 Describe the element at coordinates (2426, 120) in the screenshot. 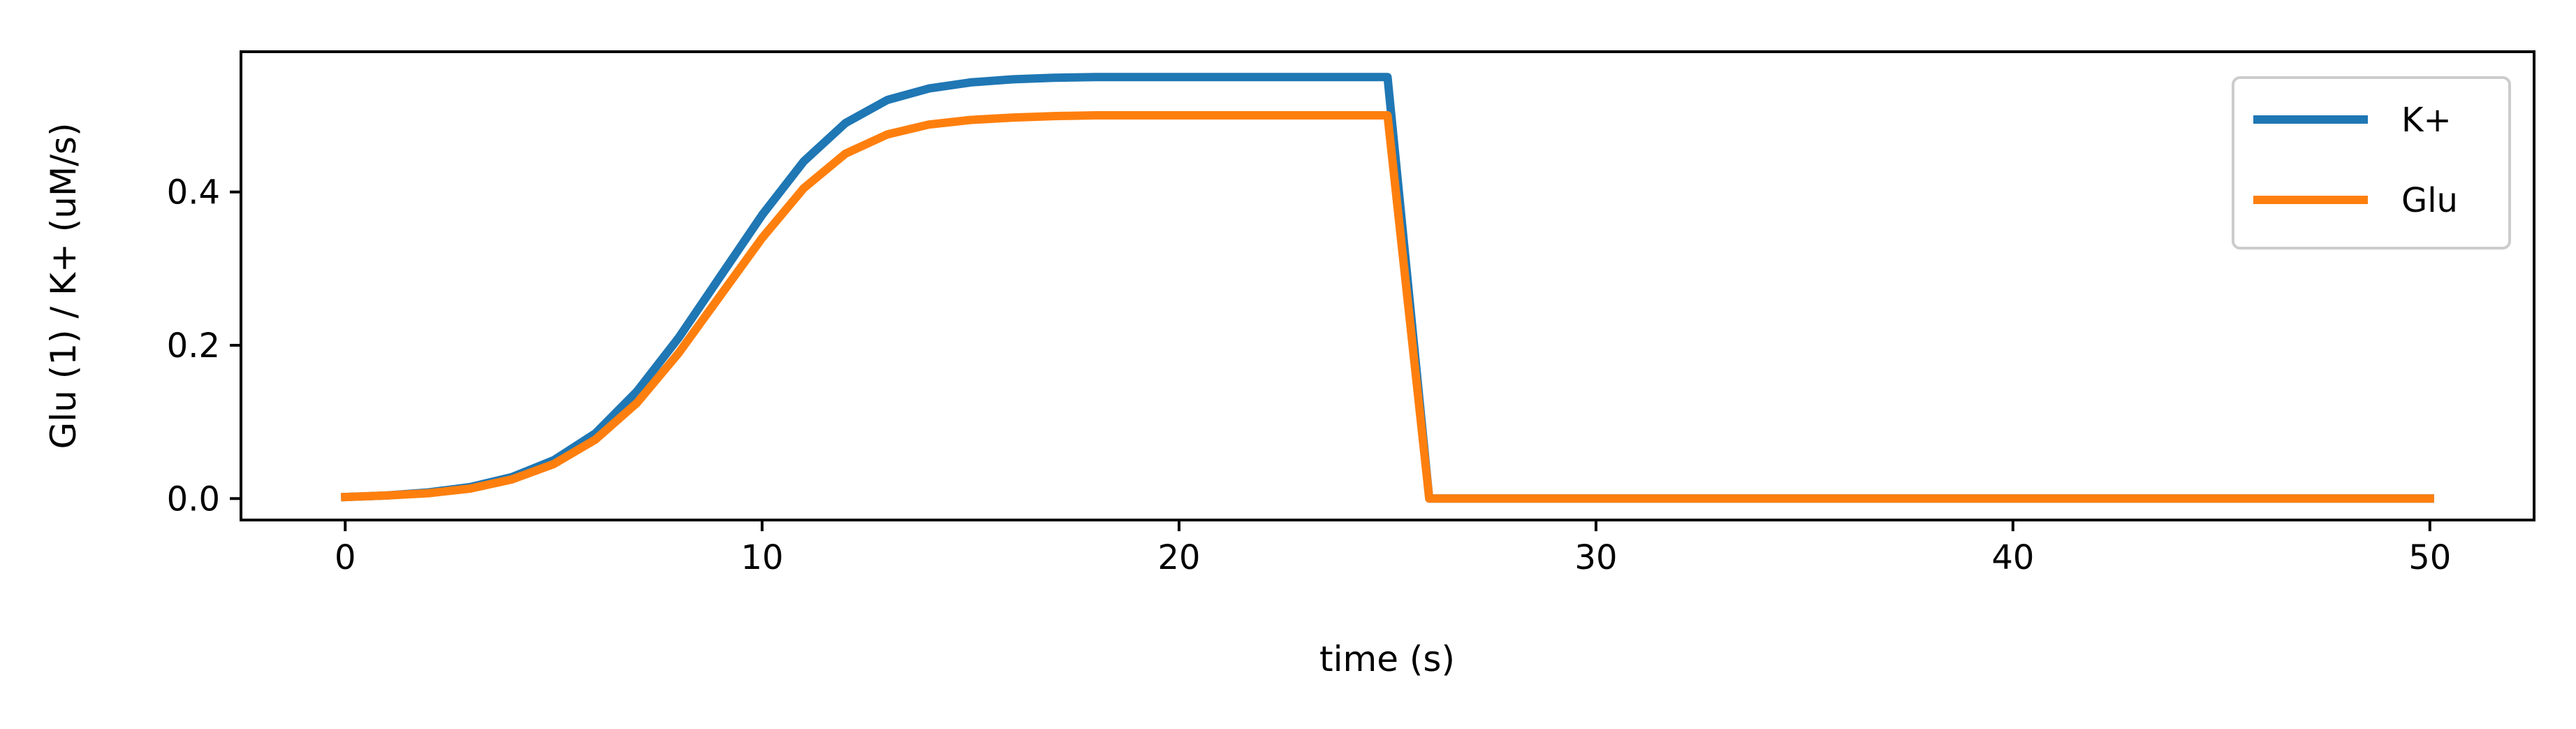

I see `legend-label-k-plus: K+` at that location.